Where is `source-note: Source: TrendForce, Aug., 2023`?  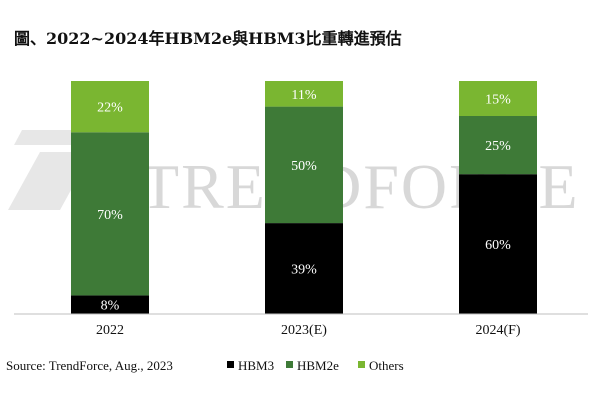 source-note: Source: TrendForce, Aug., 2023 is located at coordinates (89, 365).